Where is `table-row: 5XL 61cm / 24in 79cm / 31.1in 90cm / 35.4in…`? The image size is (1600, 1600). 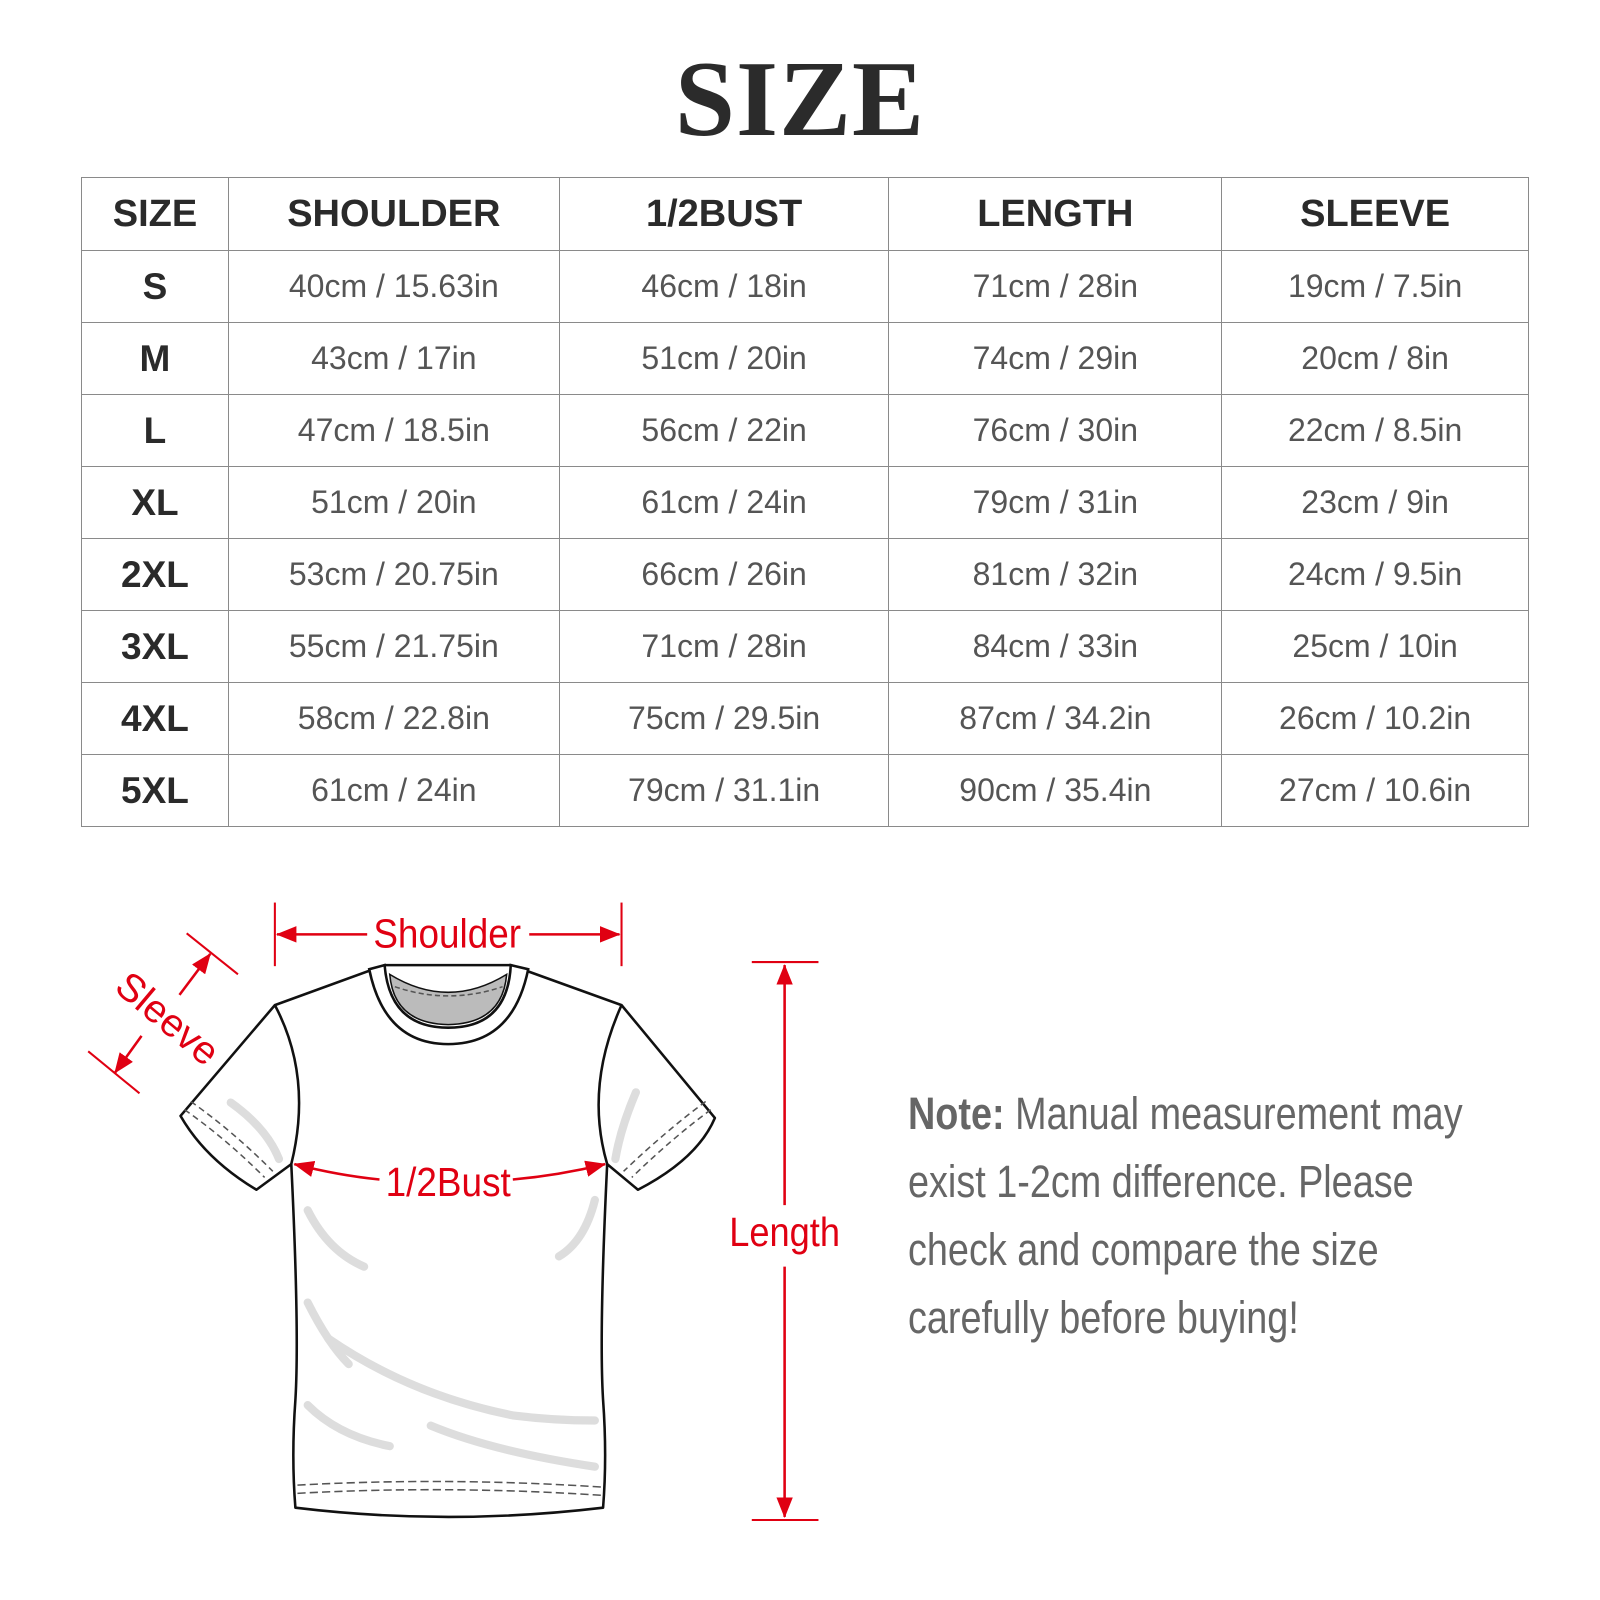
table-row: 5XL 61cm / 24in 79cm / 31.1in 90cm / 35.4in… is located at coordinates (805, 790).